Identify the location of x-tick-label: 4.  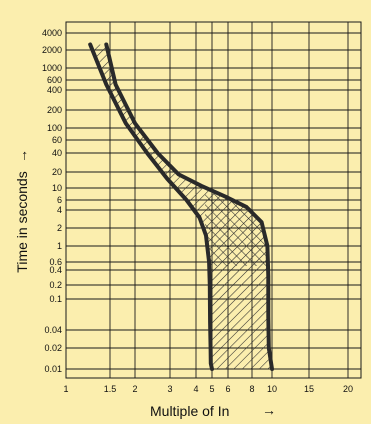
(195, 389).